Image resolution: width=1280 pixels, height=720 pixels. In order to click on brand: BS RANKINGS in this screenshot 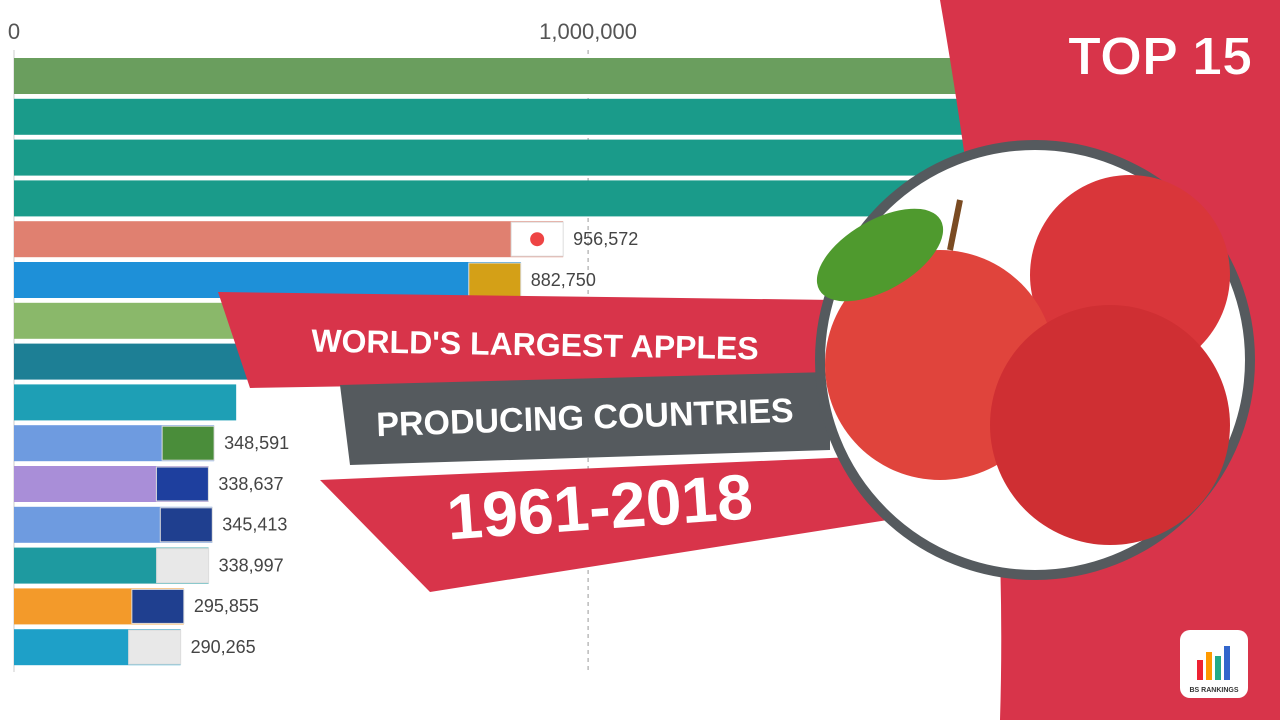, I will do `click(1213, 690)`.